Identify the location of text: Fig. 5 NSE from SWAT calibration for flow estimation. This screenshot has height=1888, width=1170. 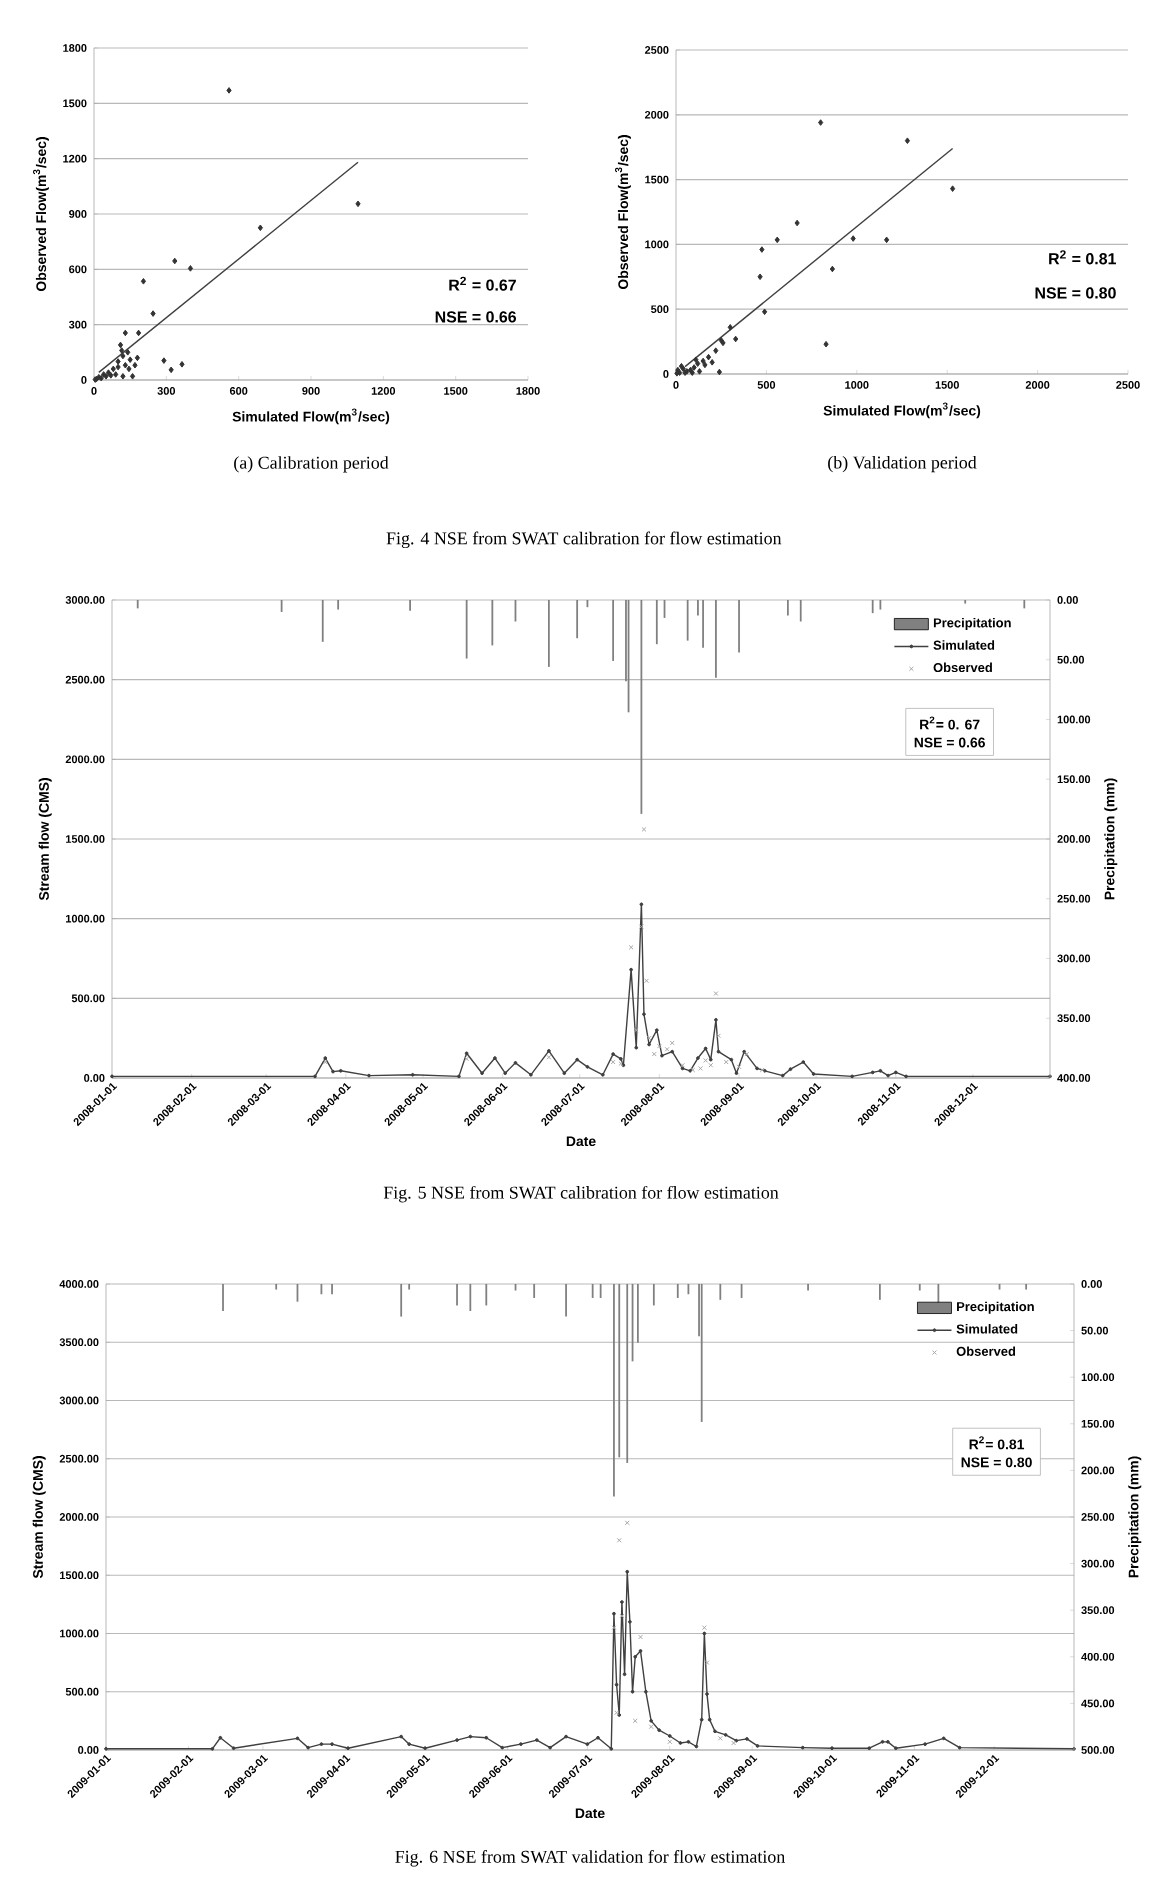
(581, 1194).